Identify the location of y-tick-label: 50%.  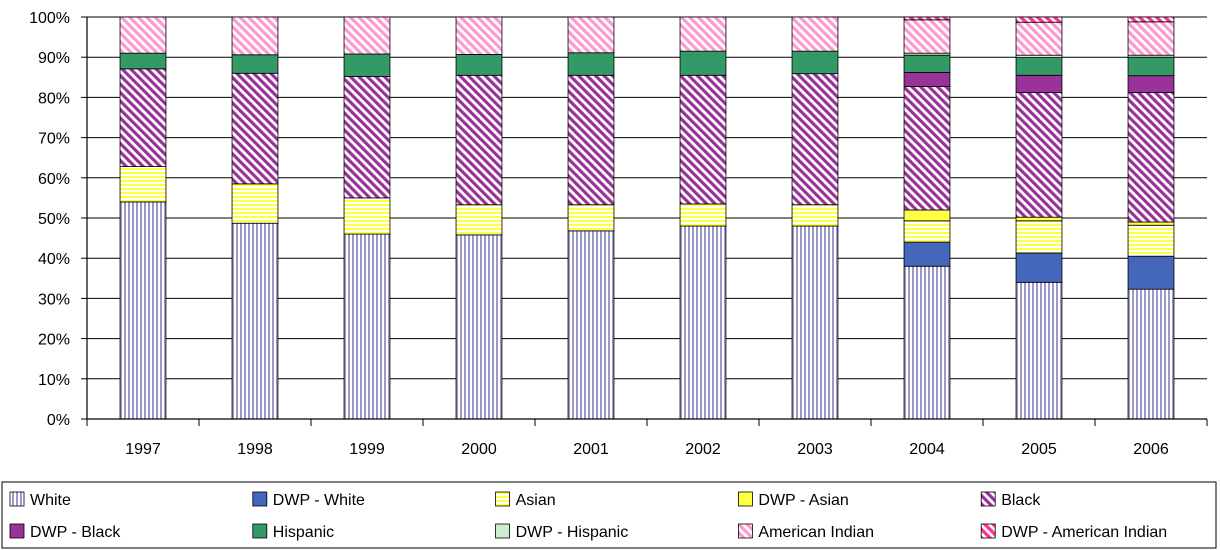
(54, 219).